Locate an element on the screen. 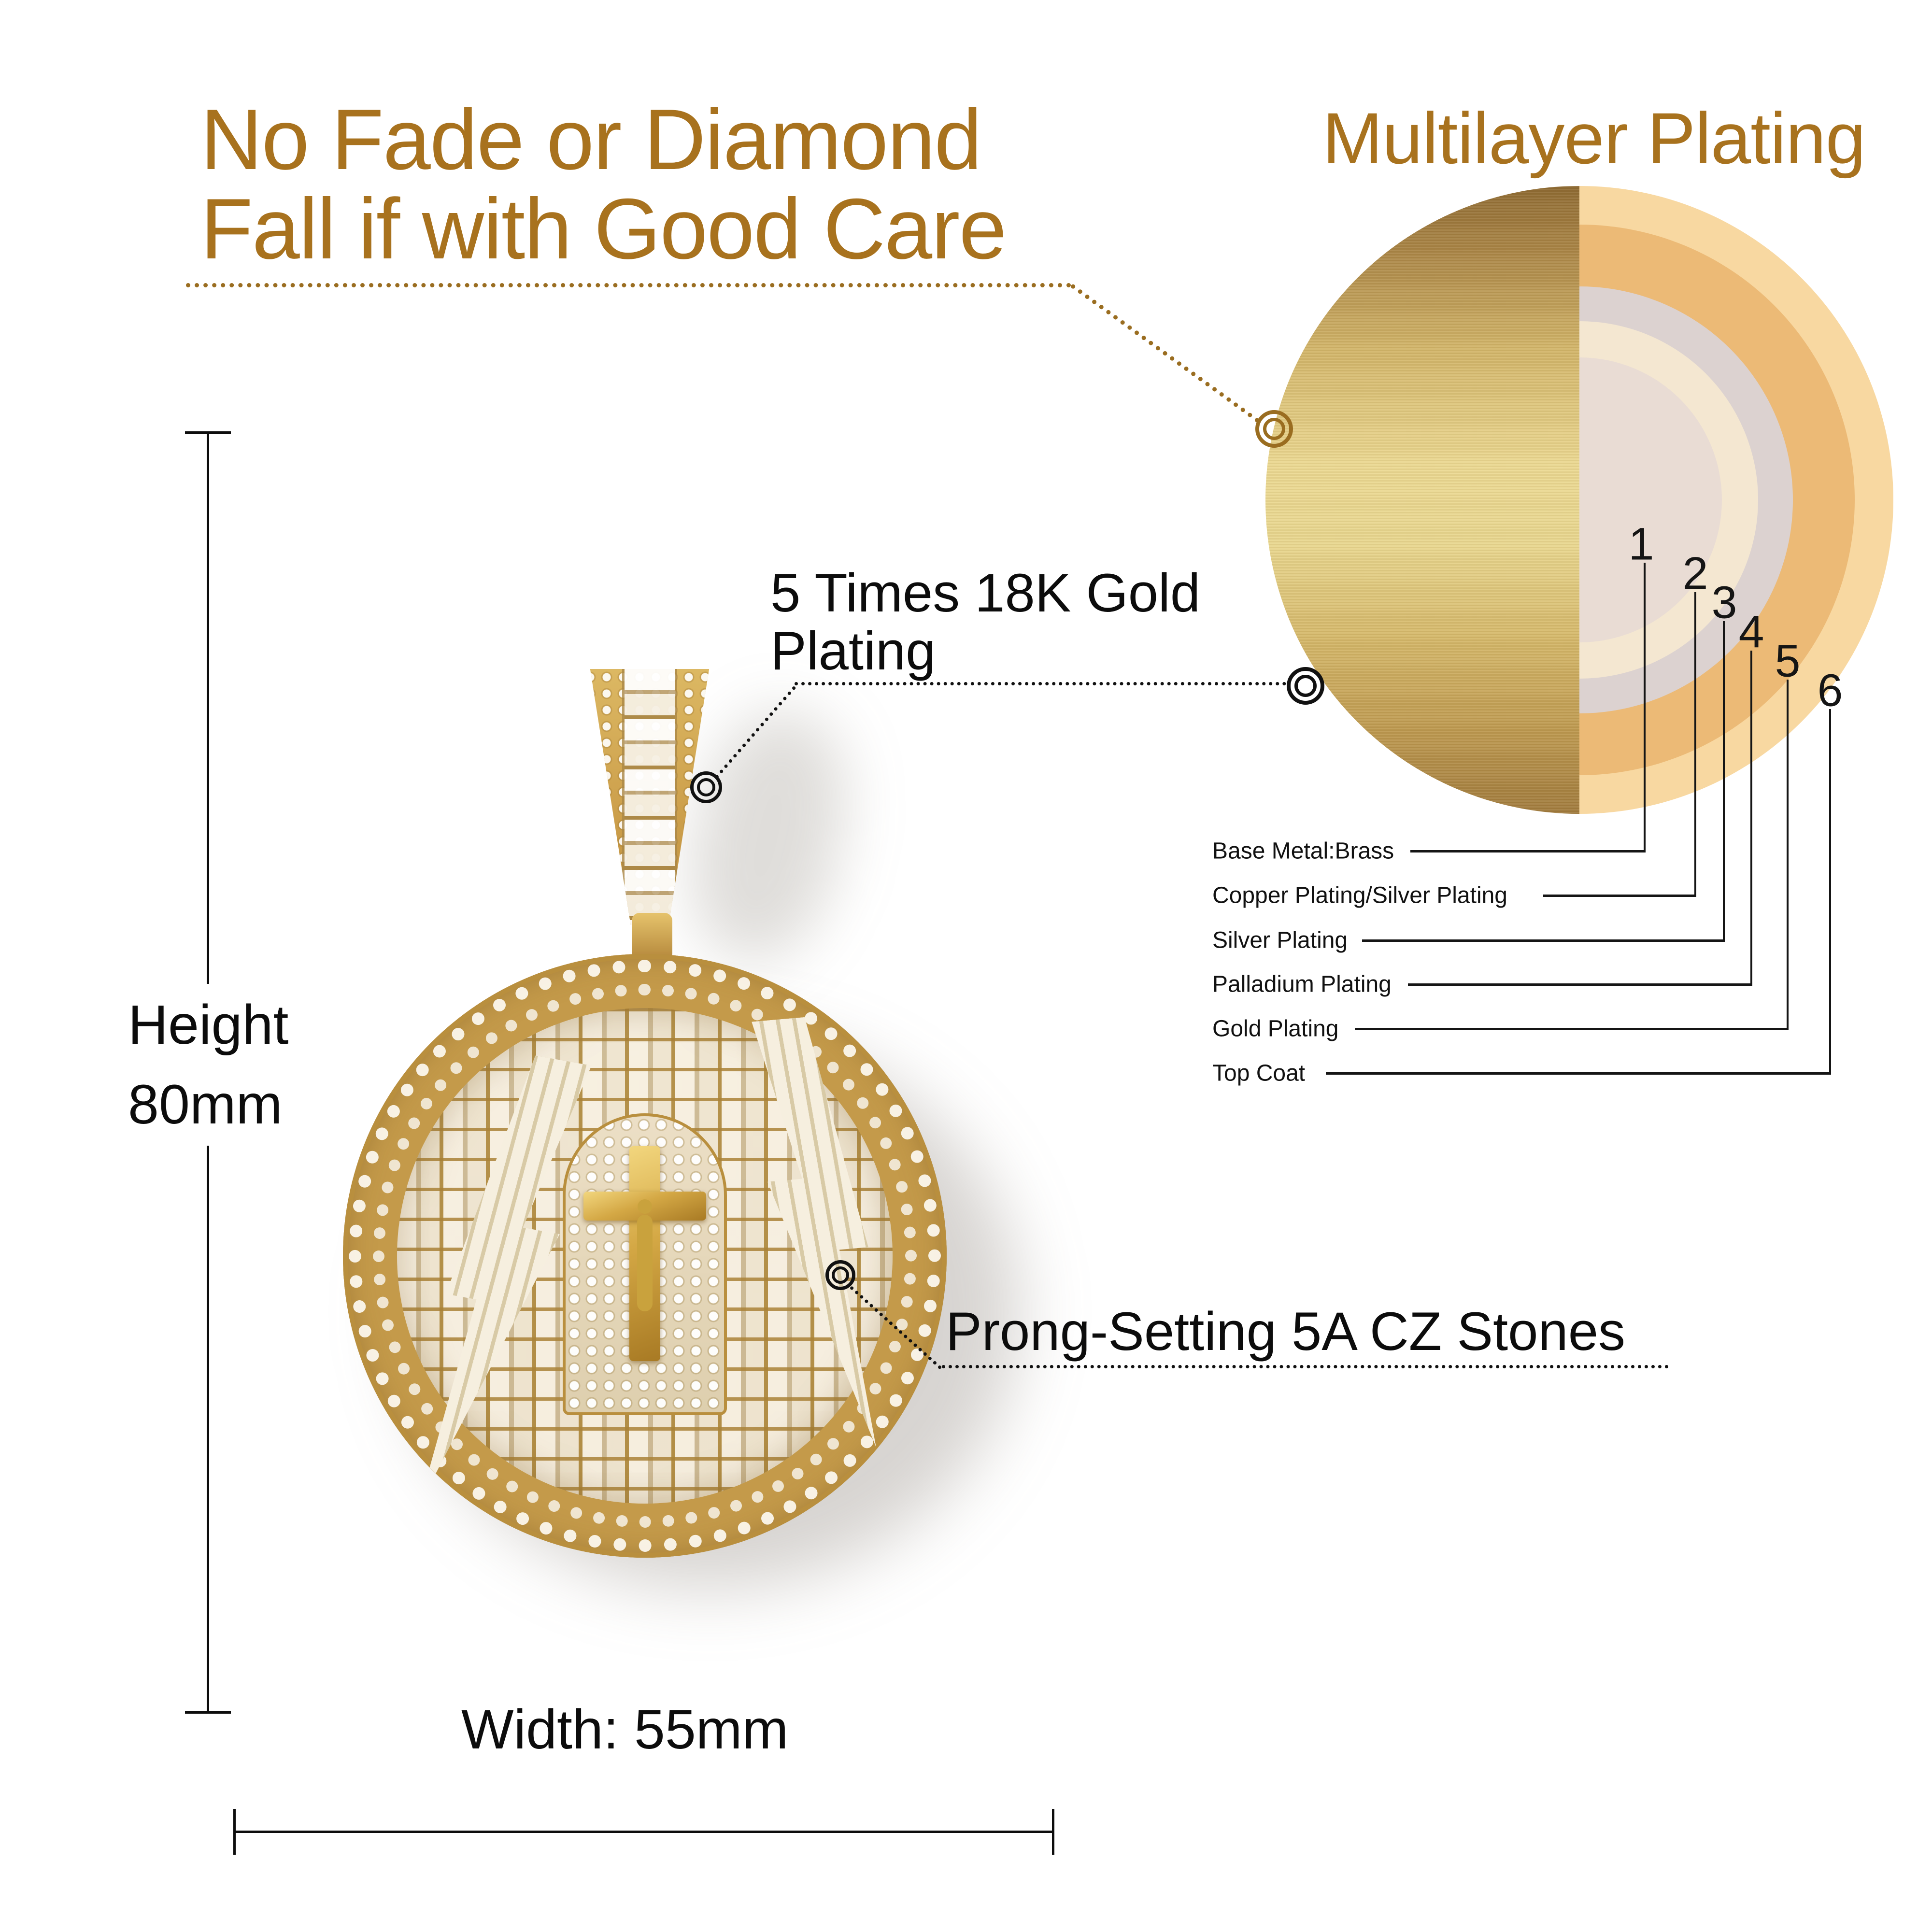  layer-number-2: 2 is located at coordinates (1695, 573).